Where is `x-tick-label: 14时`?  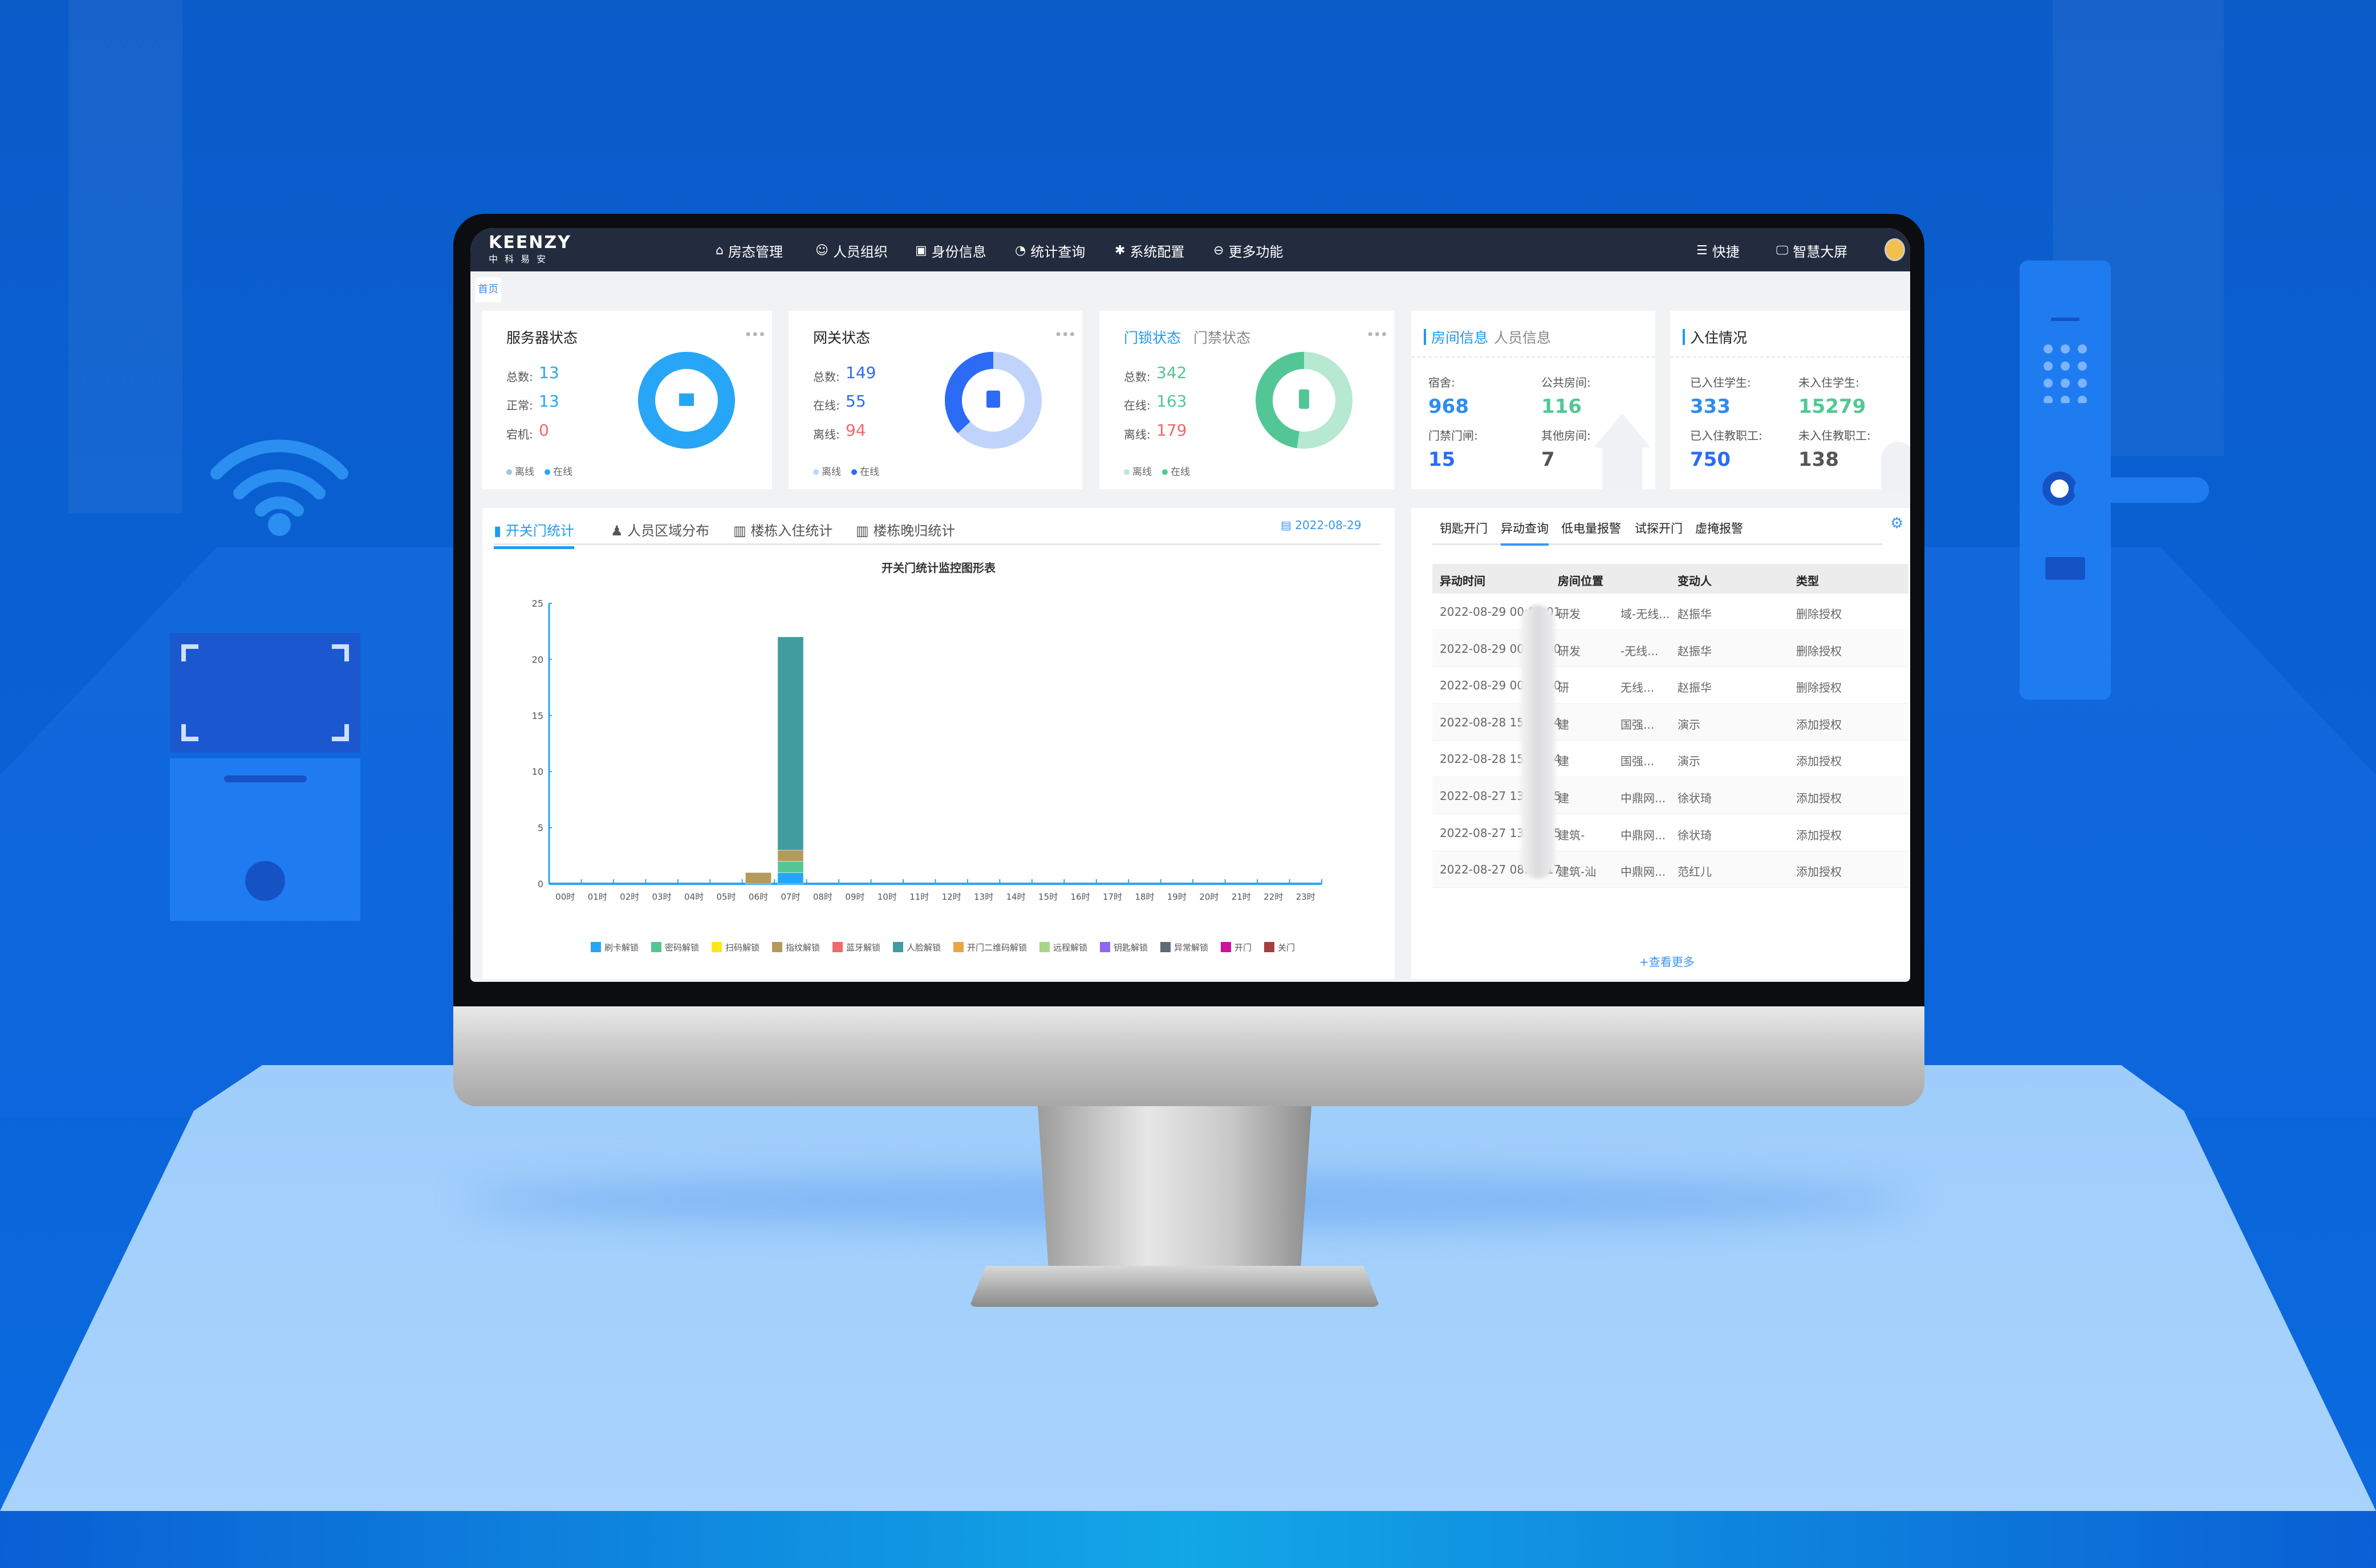
x-tick-label: 14时 is located at coordinates (1016, 897).